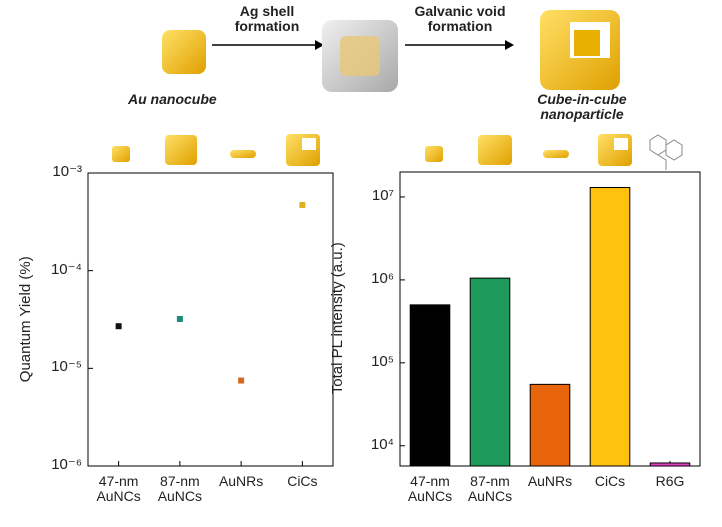 This screenshot has width=722, height=527. I want to click on y-tick-label: 10⁻³, so click(67, 171).